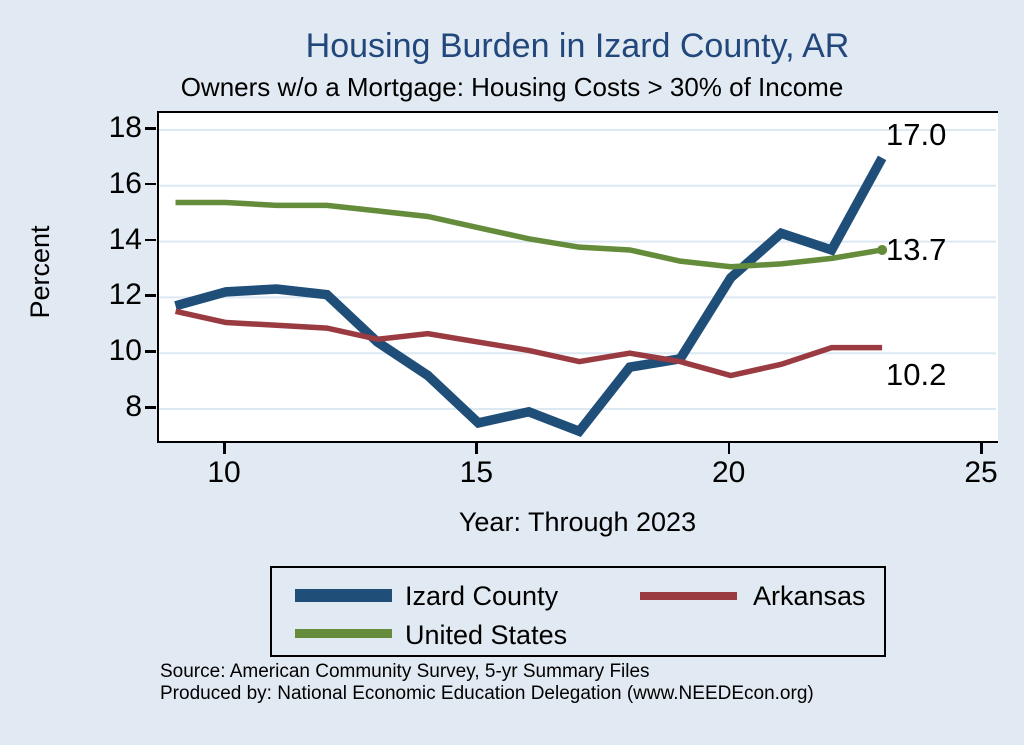  I want to click on y-tick-label-18: 18, so click(125, 127).